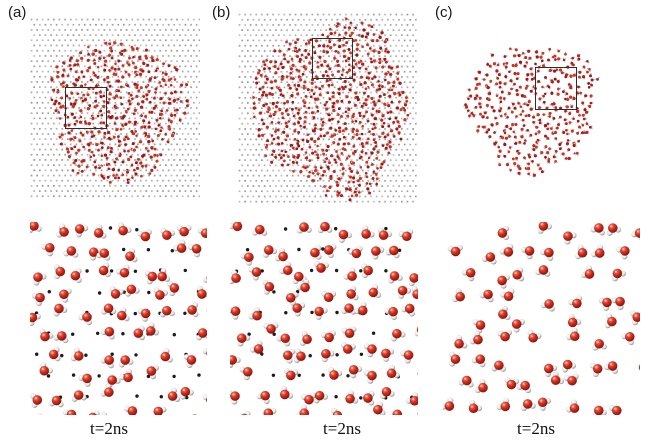 The width and height of the screenshot is (650, 446). I want to click on panel-label-a: (a), so click(17, 12).